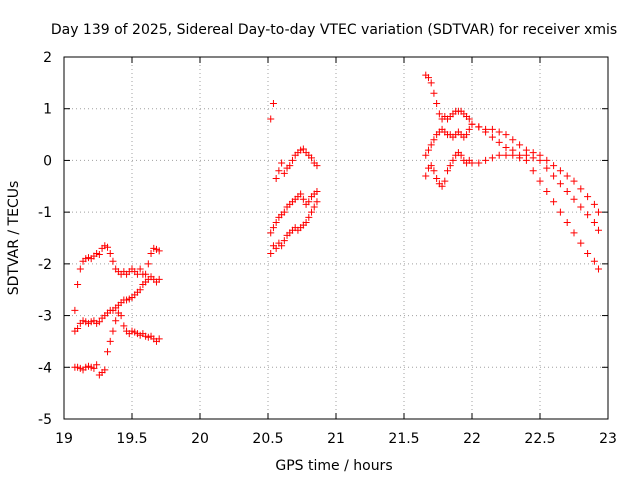  Describe the element at coordinates (131, 439) in the screenshot. I see `x-tick-label: 19.5` at that location.